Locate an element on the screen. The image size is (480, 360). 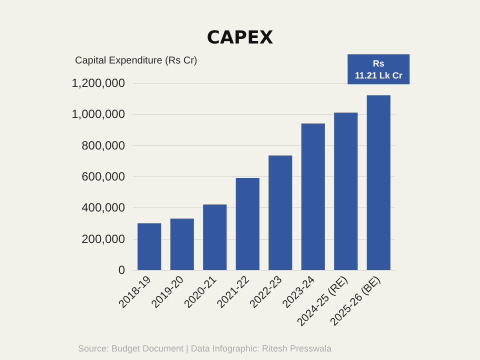
annotation: Rs 11.21 Lk Cr is located at coordinates (378, 69).